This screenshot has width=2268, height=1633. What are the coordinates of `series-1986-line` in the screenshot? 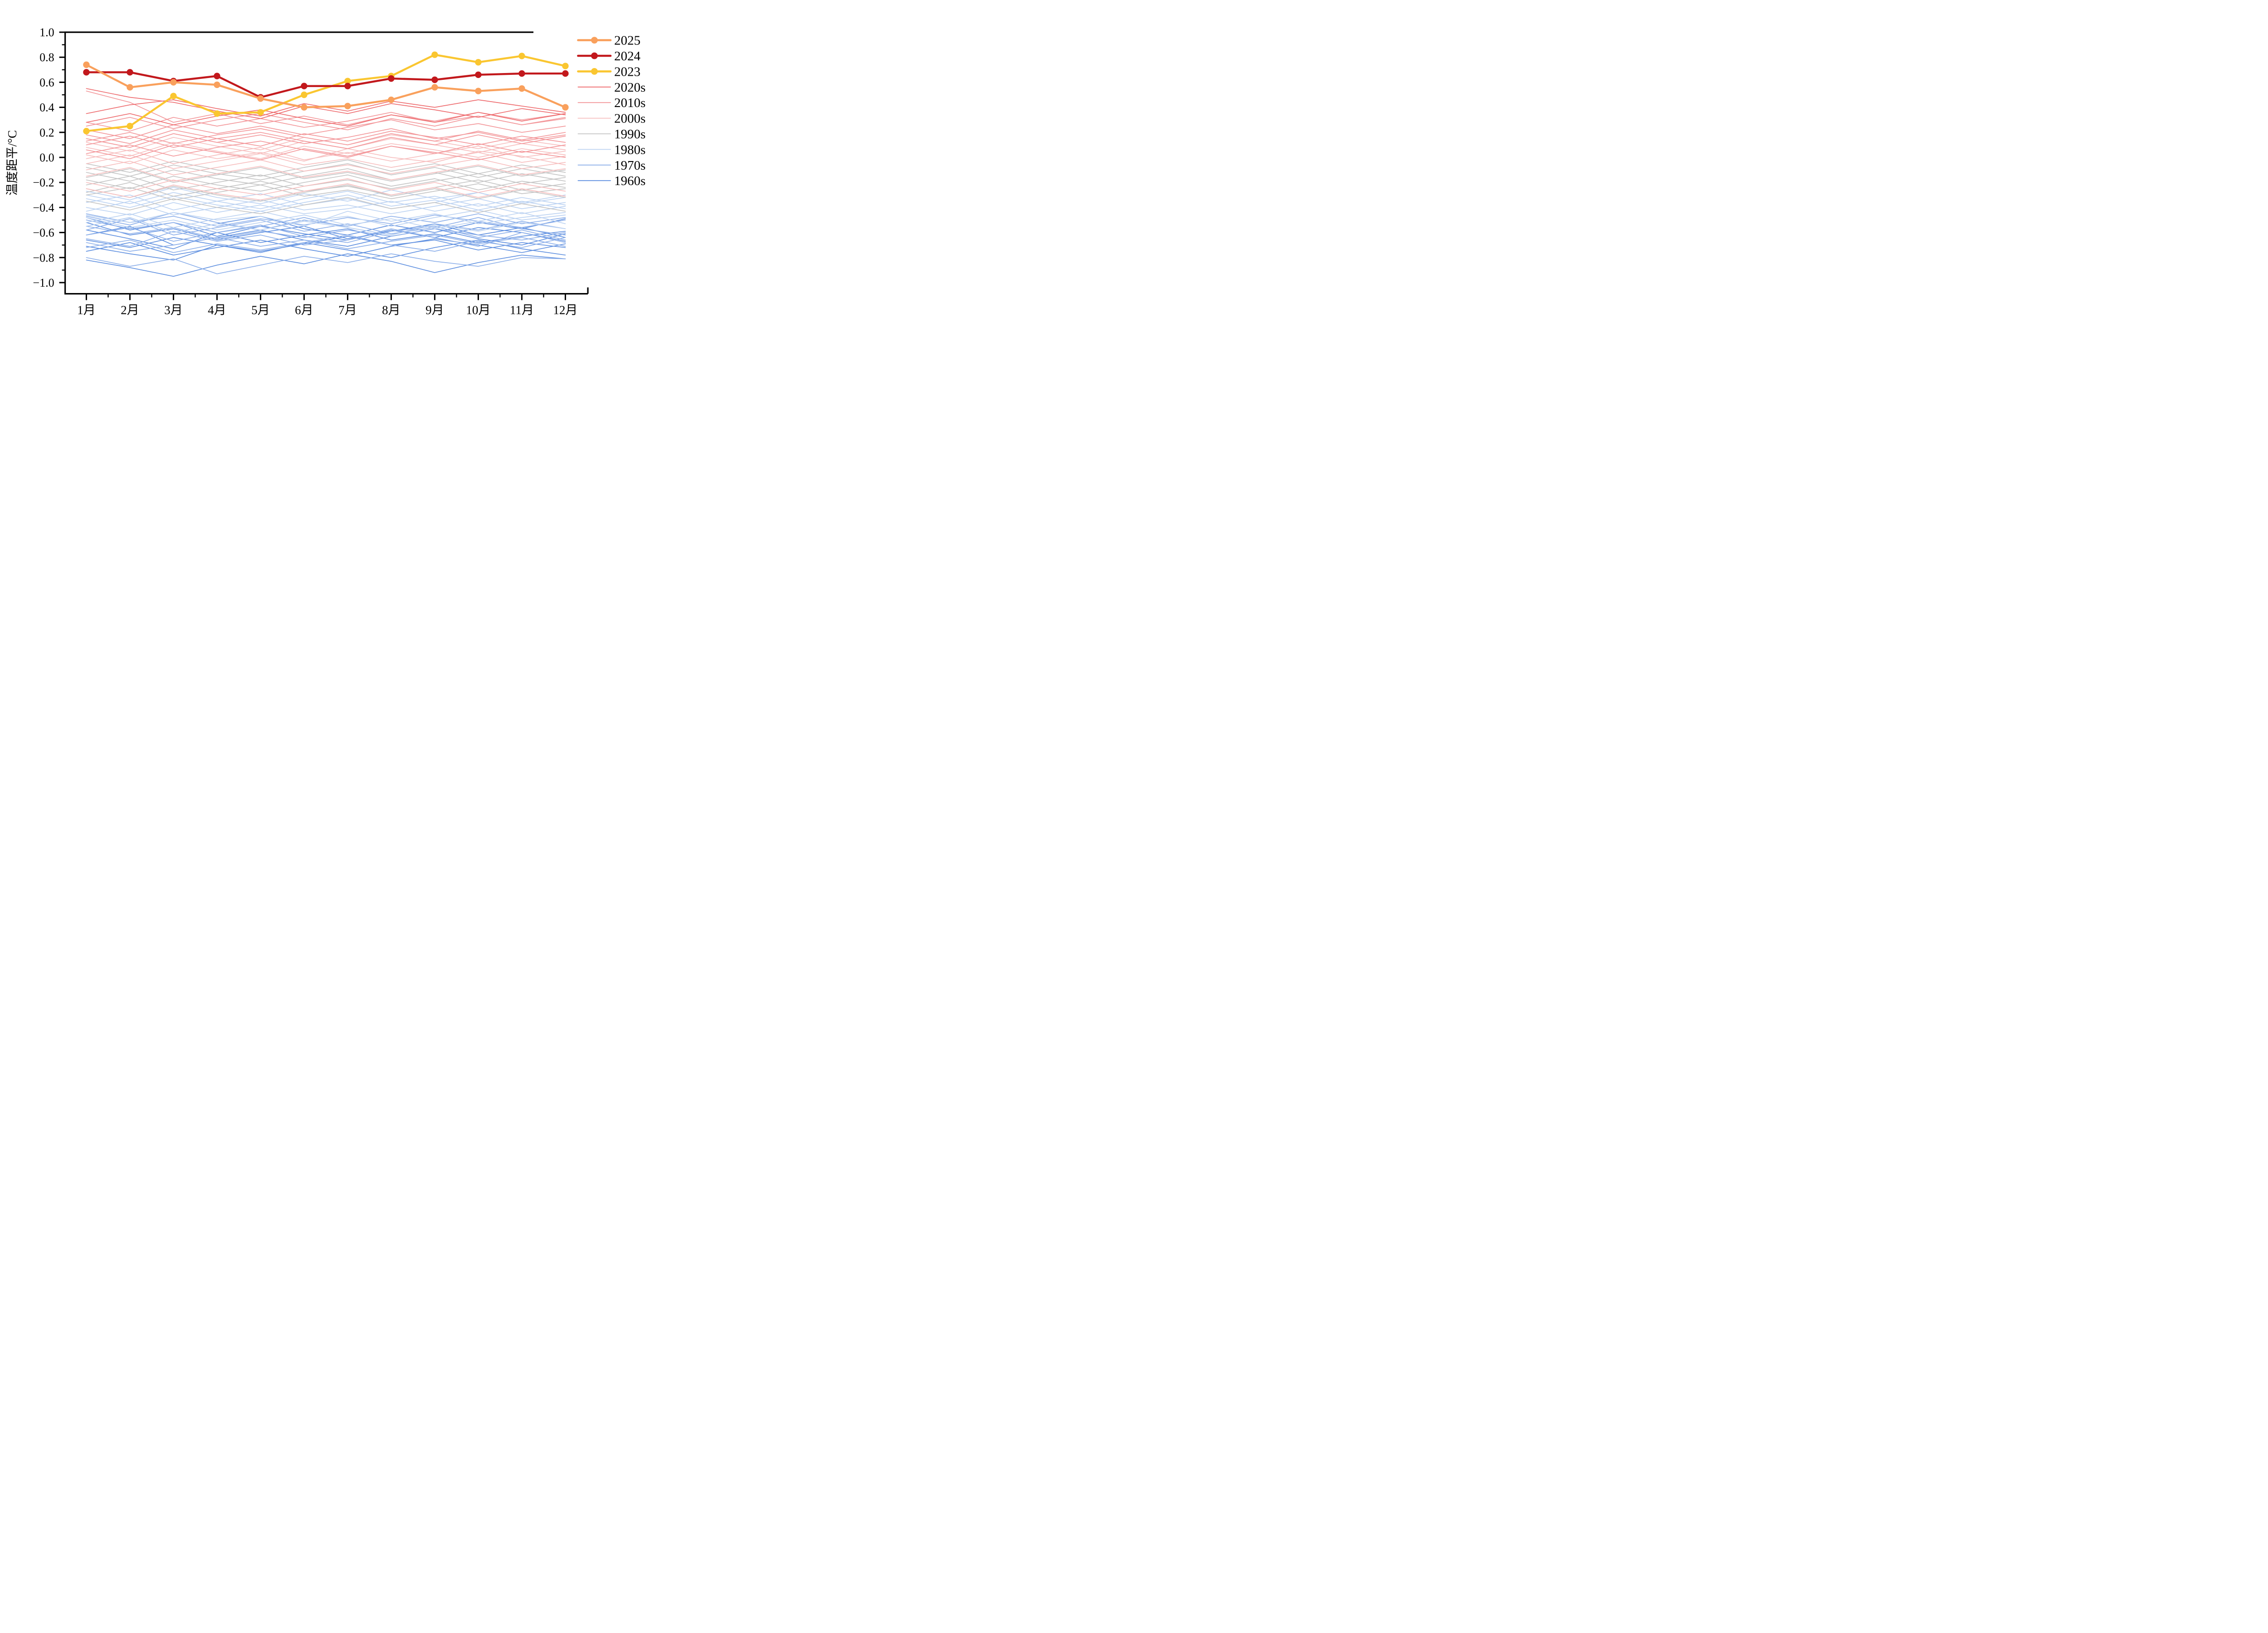 It's located at (326, 200).